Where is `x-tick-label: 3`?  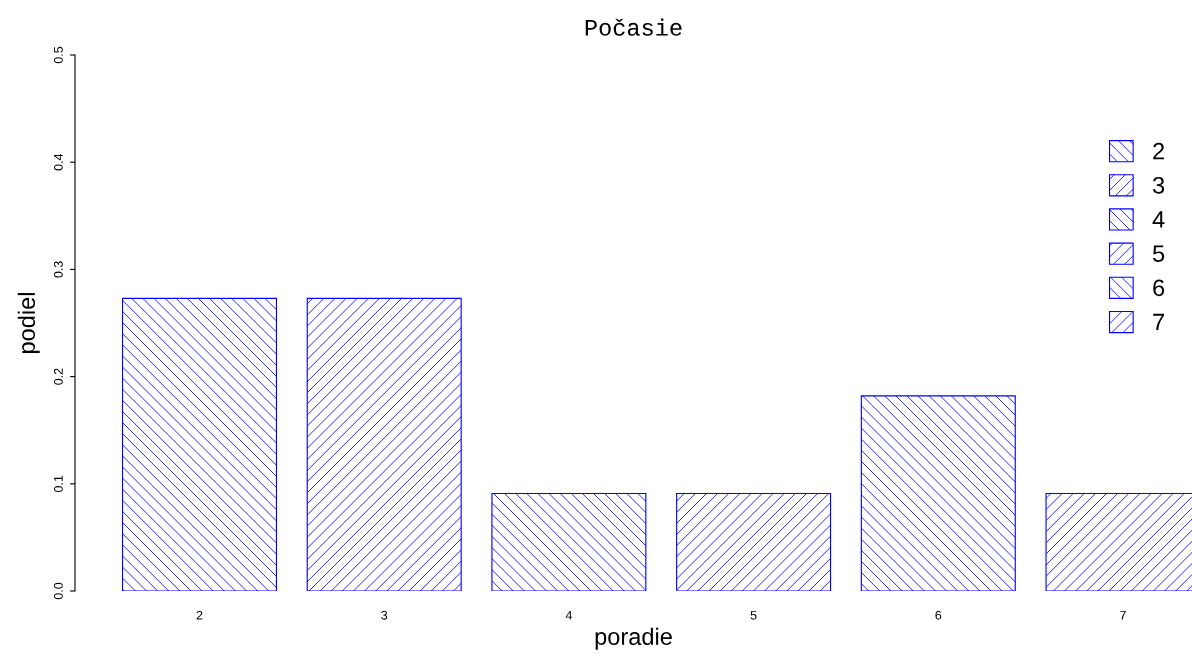
x-tick-label: 3 is located at coordinates (384, 615).